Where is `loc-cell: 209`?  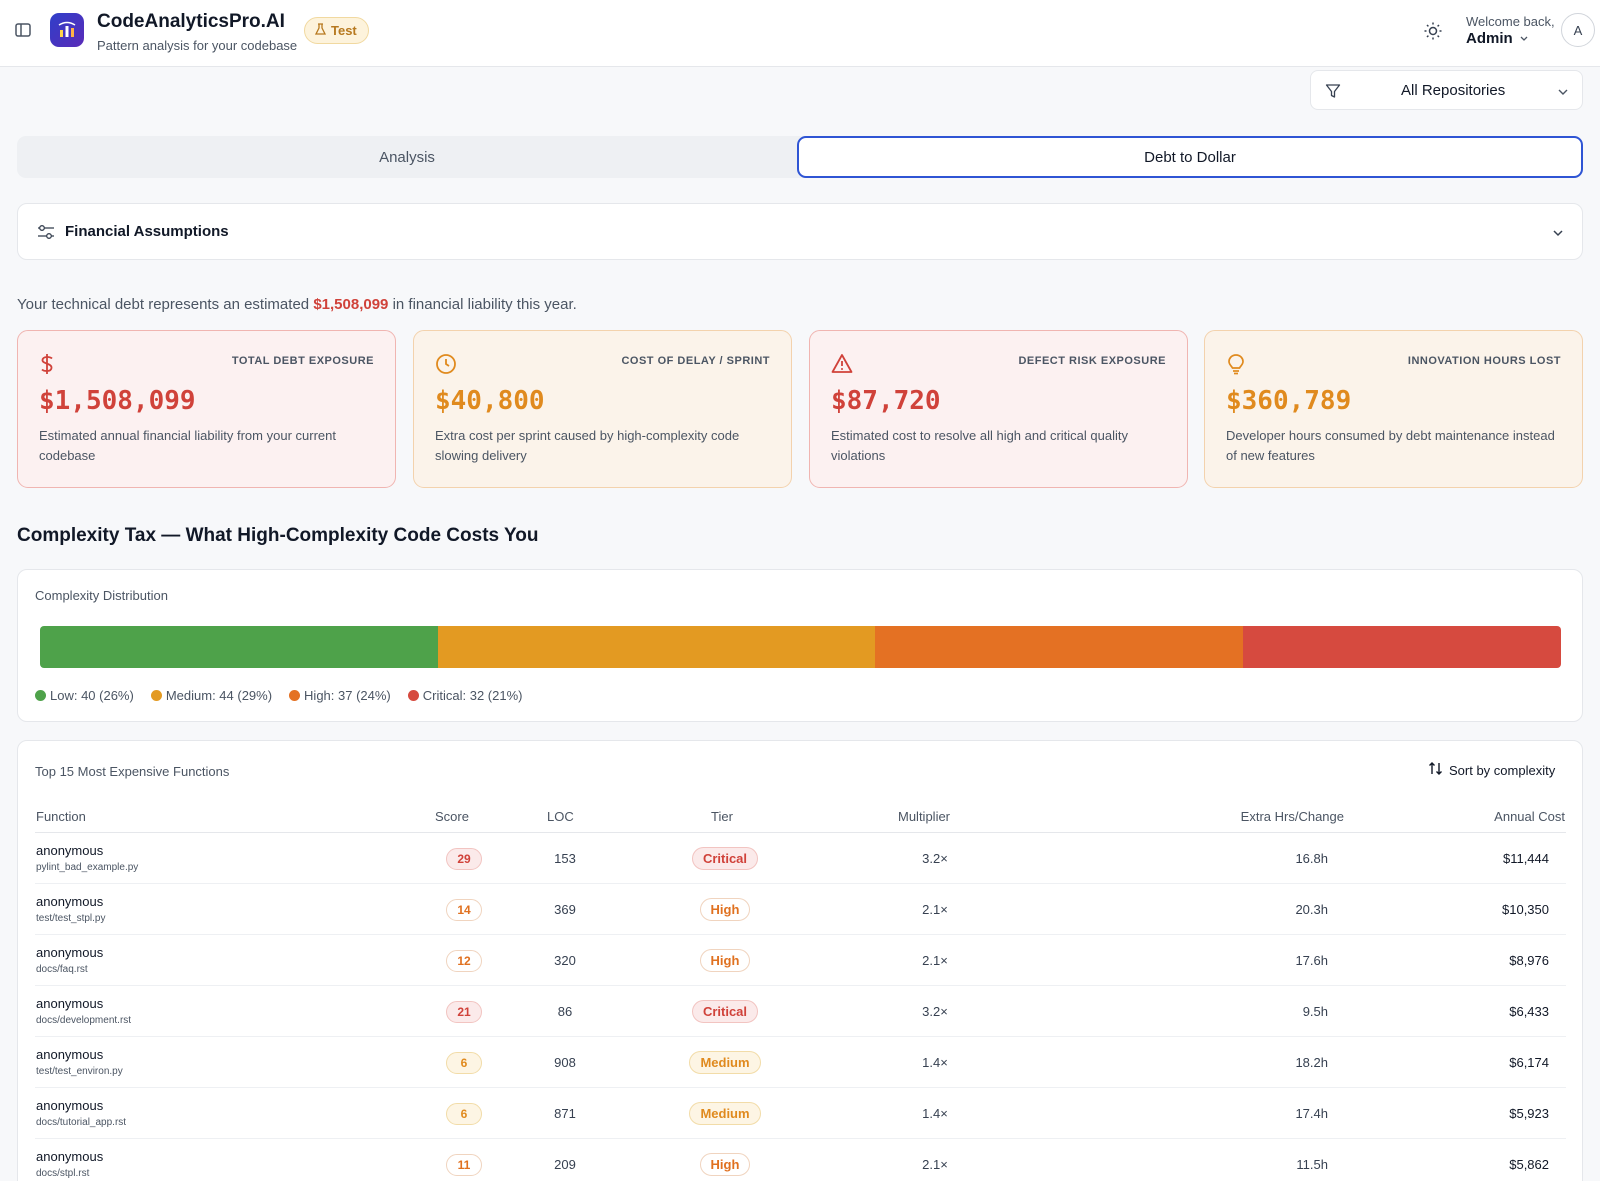
loc-cell: 209 is located at coordinates (565, 1164).